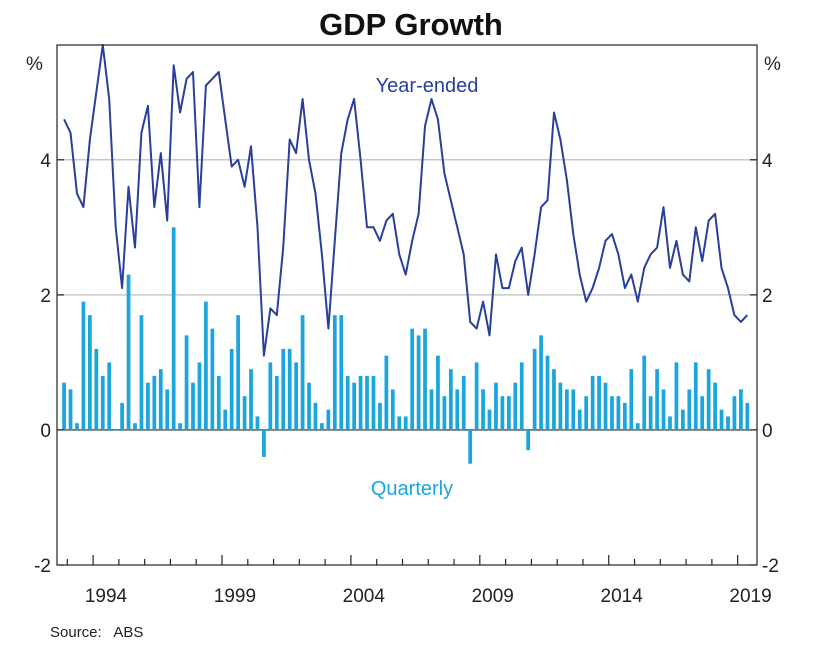 Image resolution: width=831 pixels, height=645 pixels. What do you see at coordinates (34, 64) in the screenshot?
I see `y-unit-left: %` at bounding box center [34, 64].